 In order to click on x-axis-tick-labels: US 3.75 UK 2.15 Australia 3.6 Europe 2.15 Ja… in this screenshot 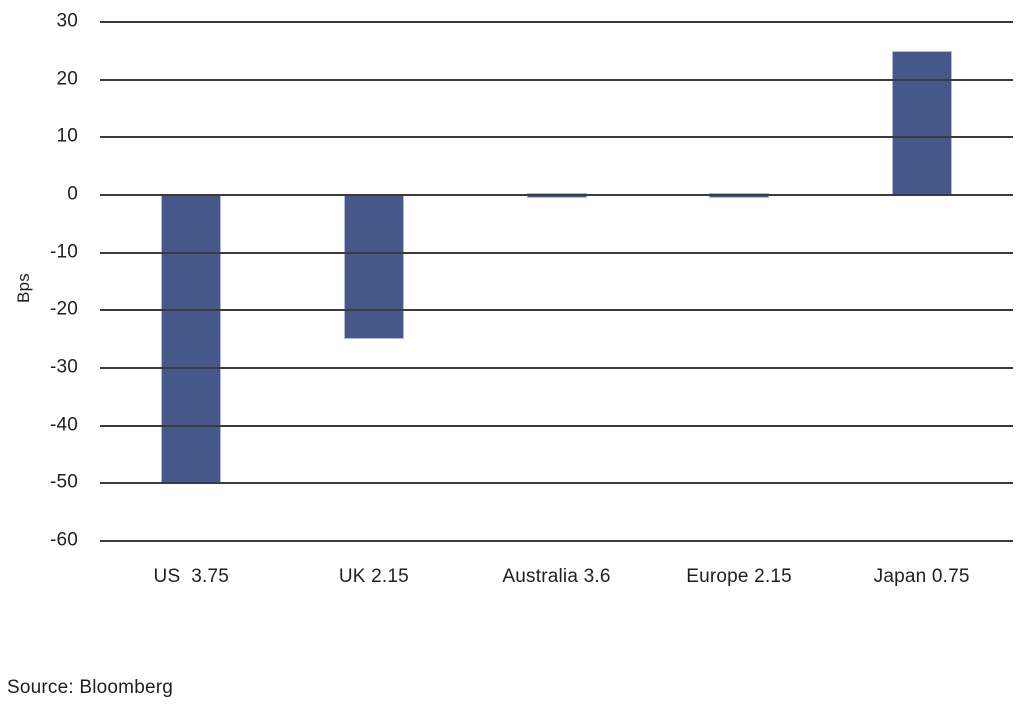, I will do `click(556, 579)`.